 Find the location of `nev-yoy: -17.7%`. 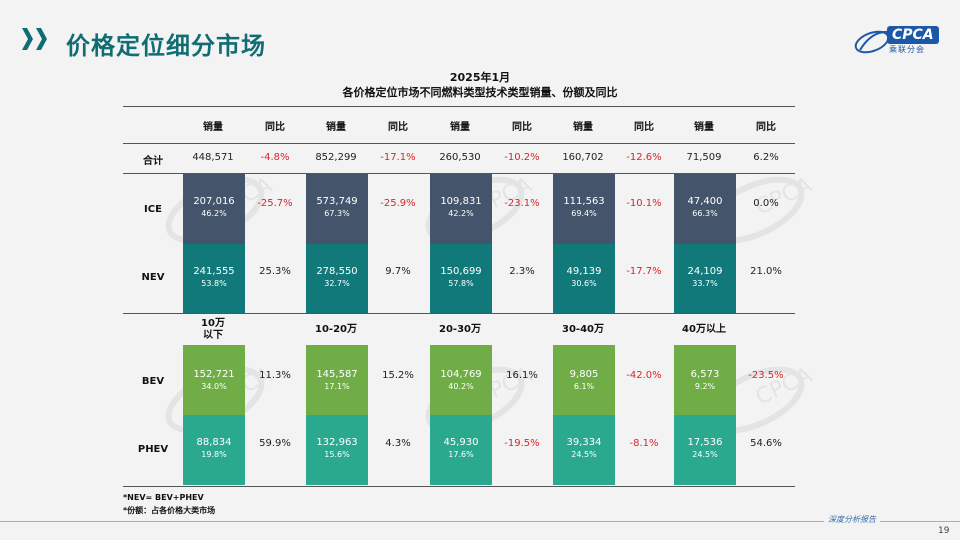

nev-yoy: -17.7% is located at coordinates (644, 271).